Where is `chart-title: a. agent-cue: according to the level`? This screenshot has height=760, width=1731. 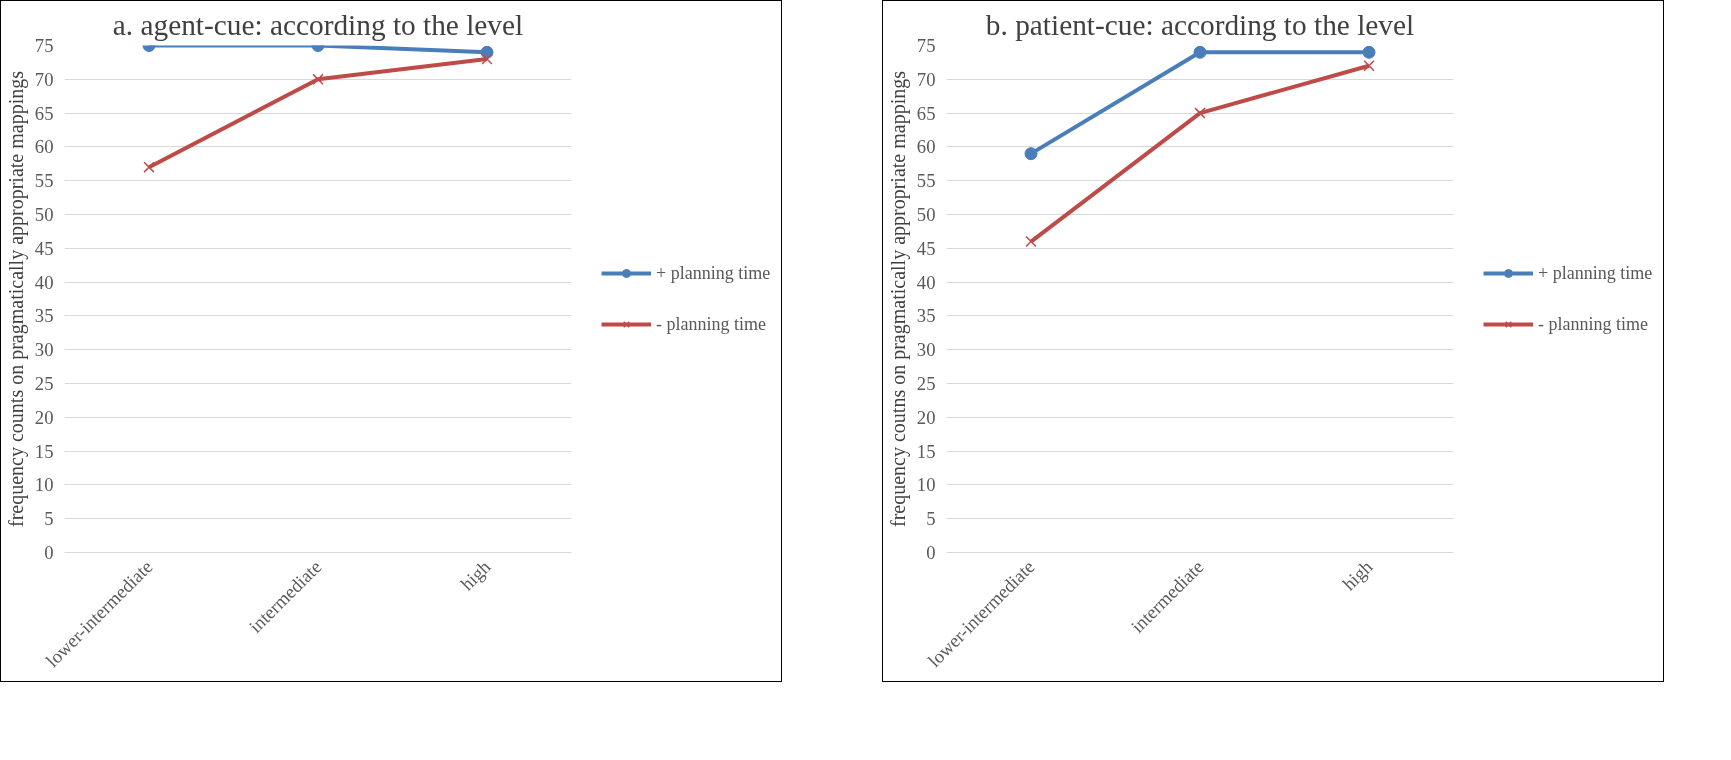
chart-title: a. agent-cue: according to the level is located at coordinates (318, 24).